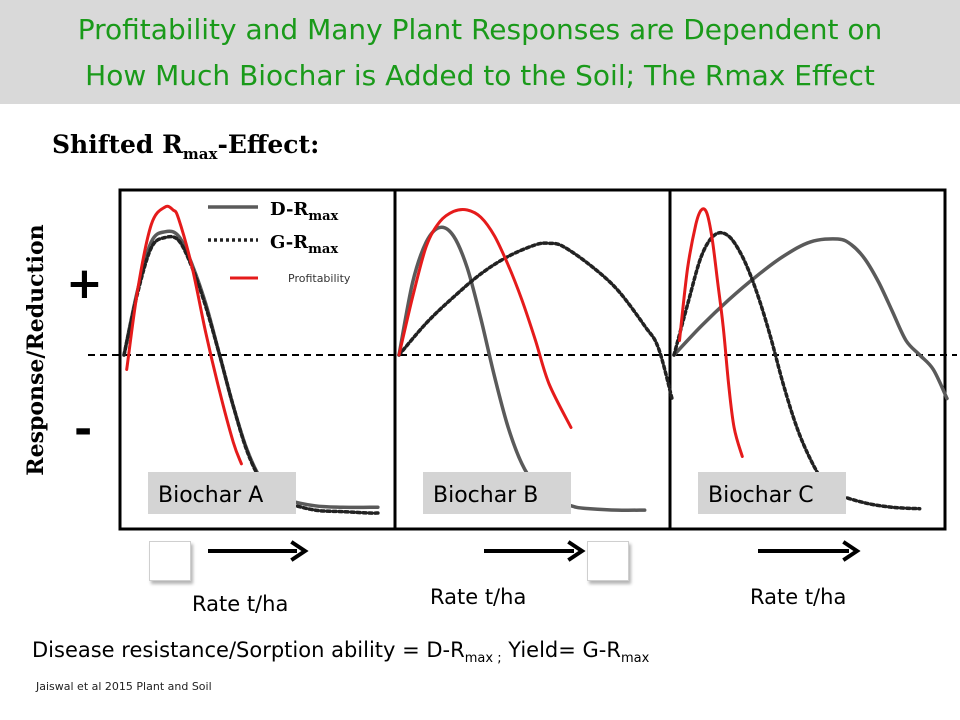 The width and height of the screenshot is (960, 720). Describe the element at coordinates (561, 650) in the screenshot. I see `definition-part-2: Yield= G-R` at that location.